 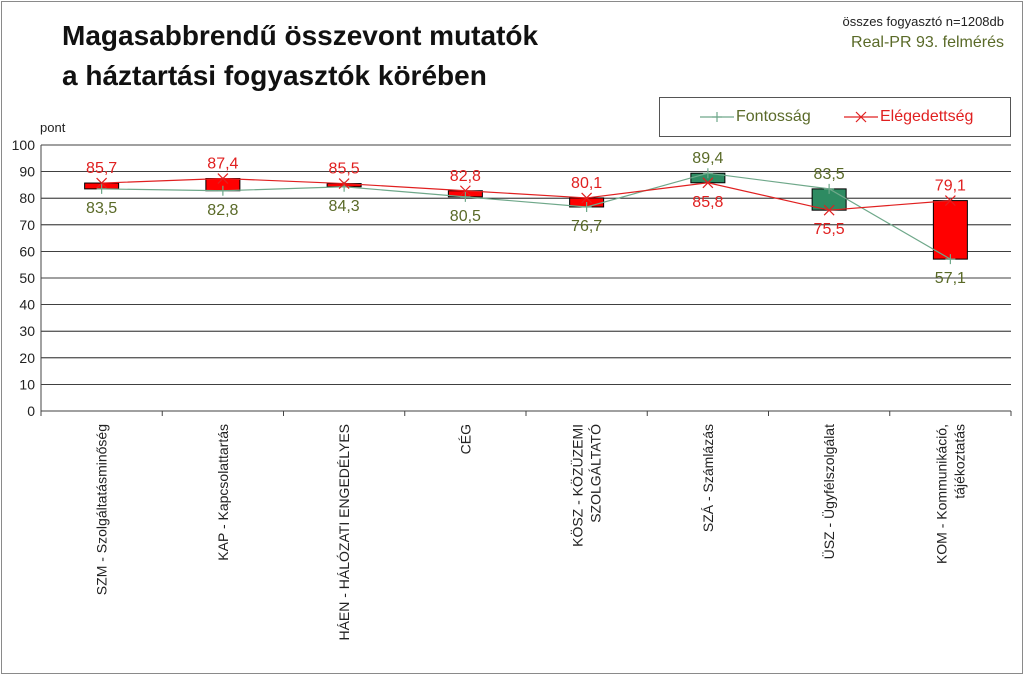 What do you see at coordinates (31, 411) in the screenshot?
I see `y-tick-label: 0` at bounding box center [31, 411].